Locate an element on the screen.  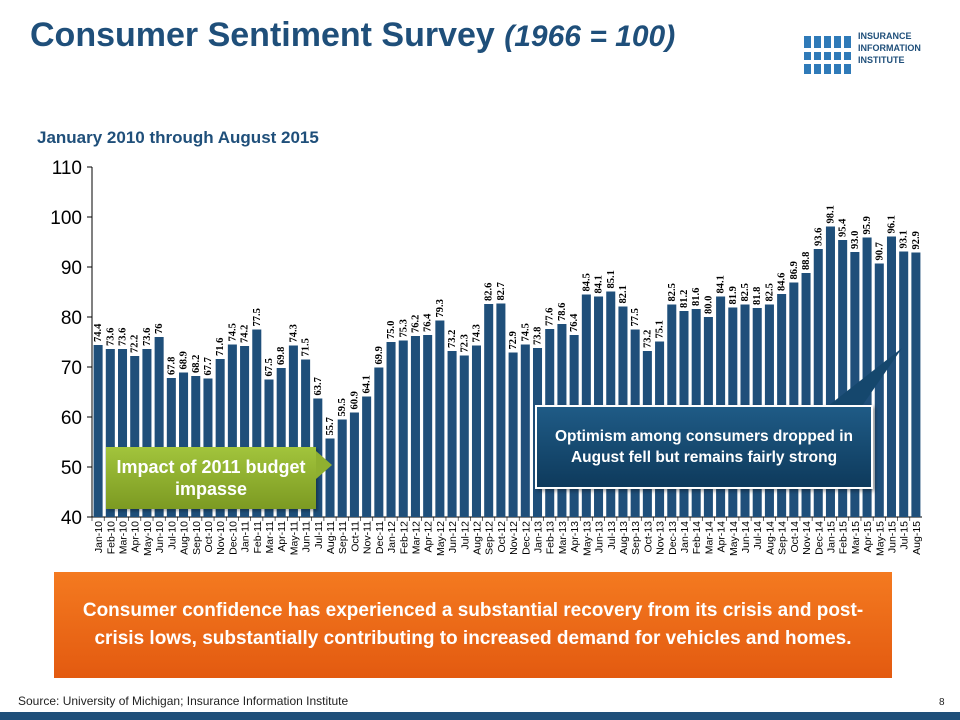
x-category-label: Mar-10 is located at coordinates (124, 537).